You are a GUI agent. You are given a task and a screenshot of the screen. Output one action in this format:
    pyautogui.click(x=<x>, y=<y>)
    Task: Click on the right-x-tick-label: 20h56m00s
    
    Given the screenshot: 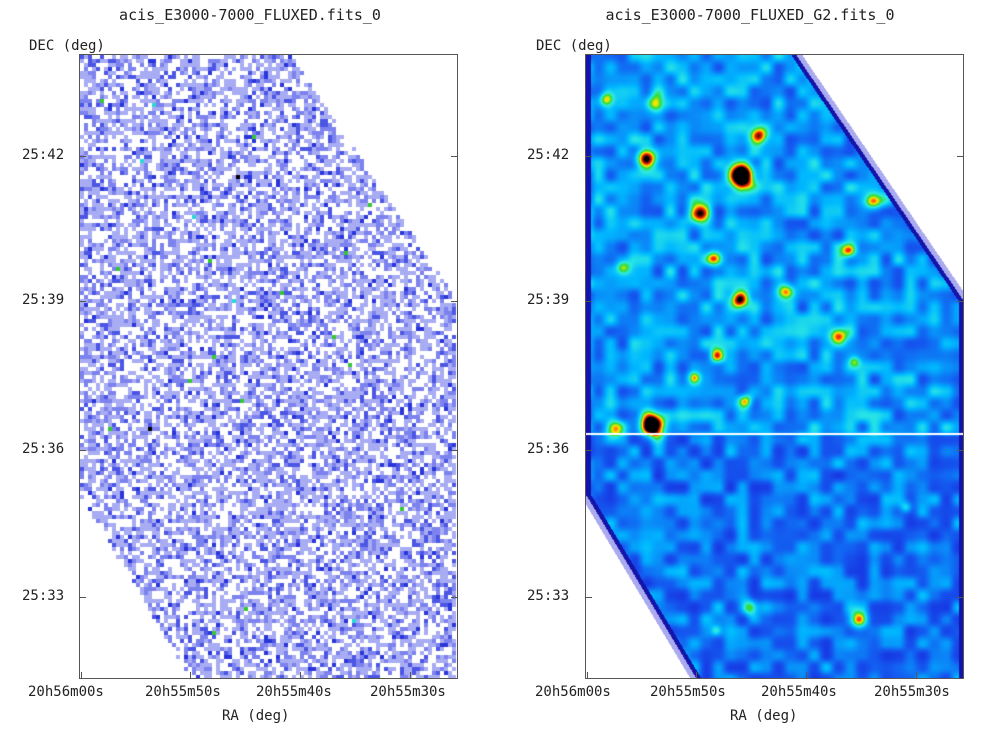 What is the action you would take?
    pyautogui.click(x=573, y=692)
    